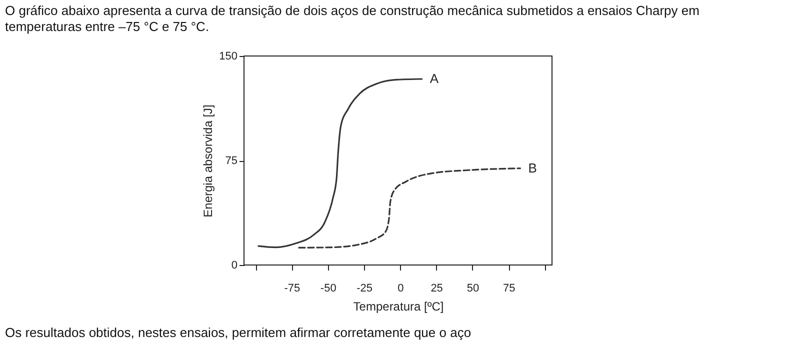 This screenshot has height=347, width=795. Describe the element at coordinates (436, 288) in the screenshot. I see `x-tick-label: 25` at that location.